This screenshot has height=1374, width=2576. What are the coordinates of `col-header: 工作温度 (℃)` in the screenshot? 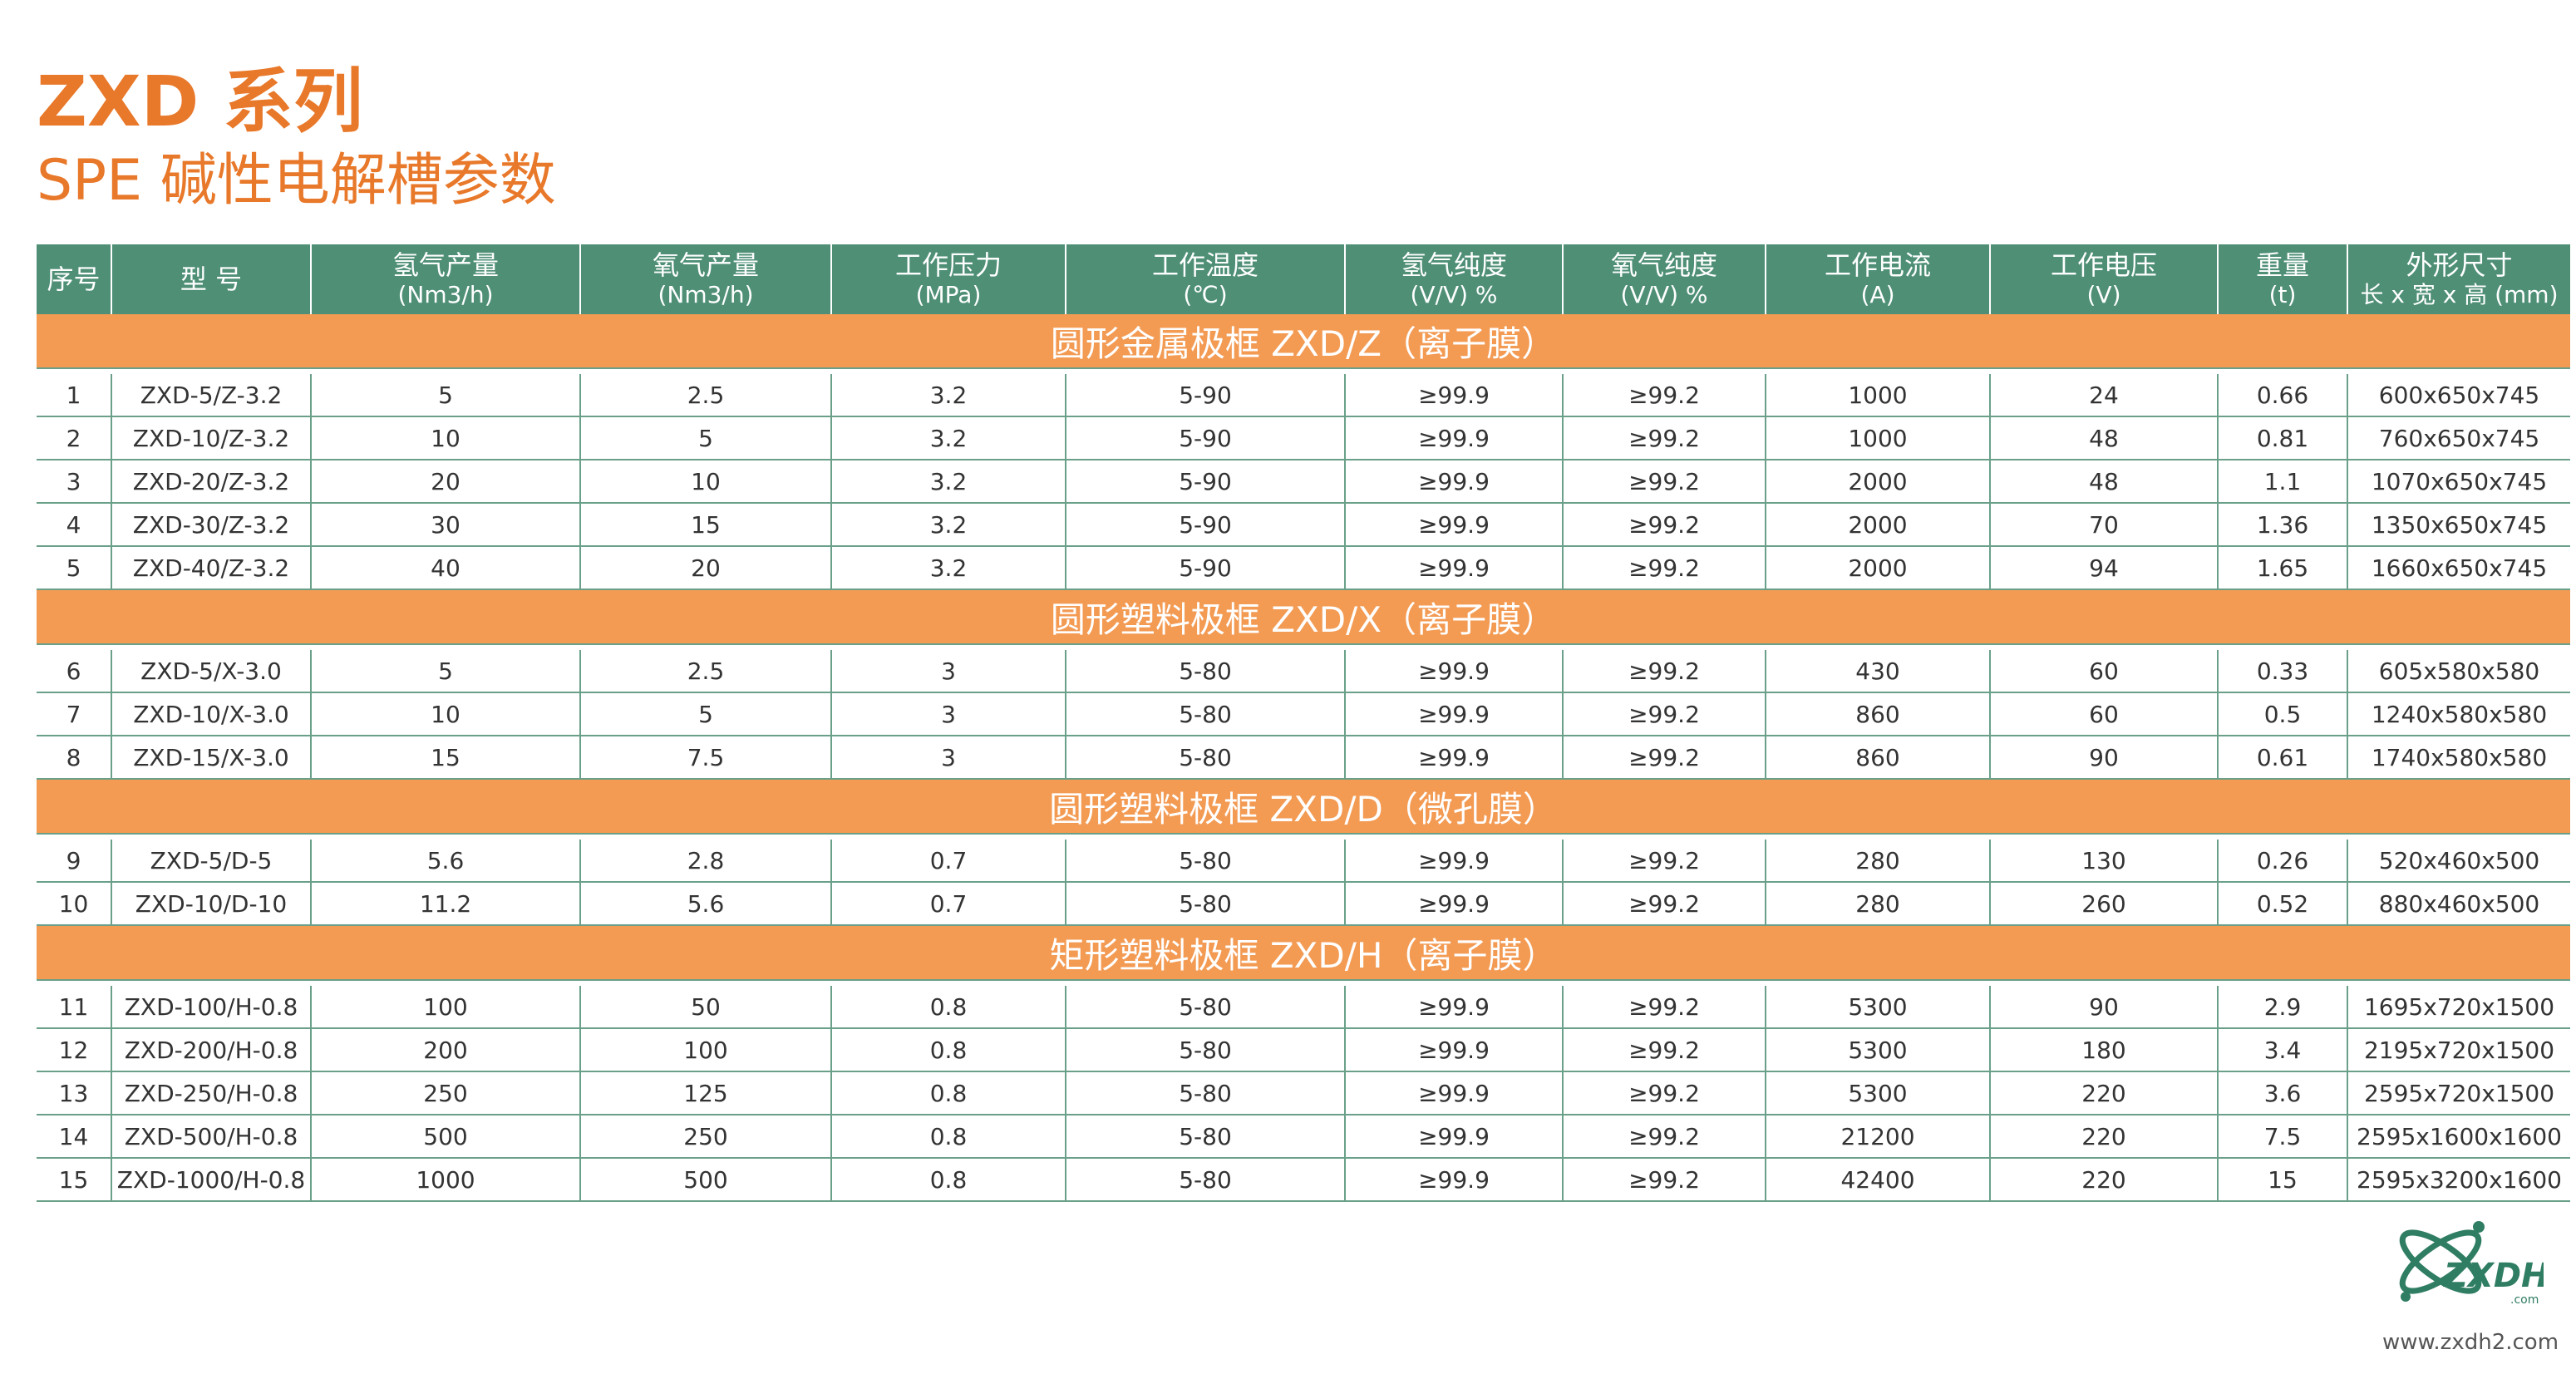 It's located at (1206, 279).